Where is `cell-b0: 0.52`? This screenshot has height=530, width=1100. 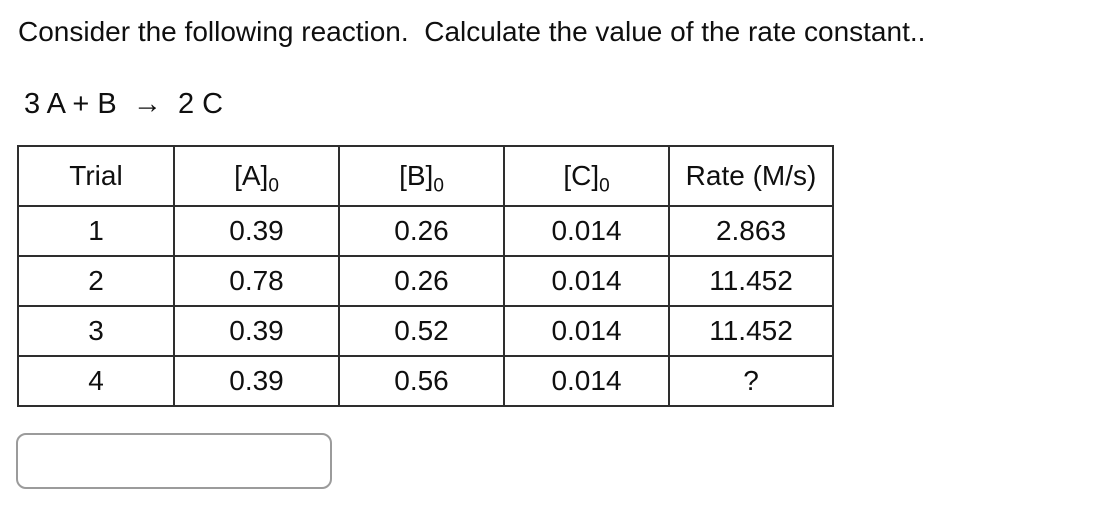
cell-b0: 0.52 is located at coordinates (421, 331).